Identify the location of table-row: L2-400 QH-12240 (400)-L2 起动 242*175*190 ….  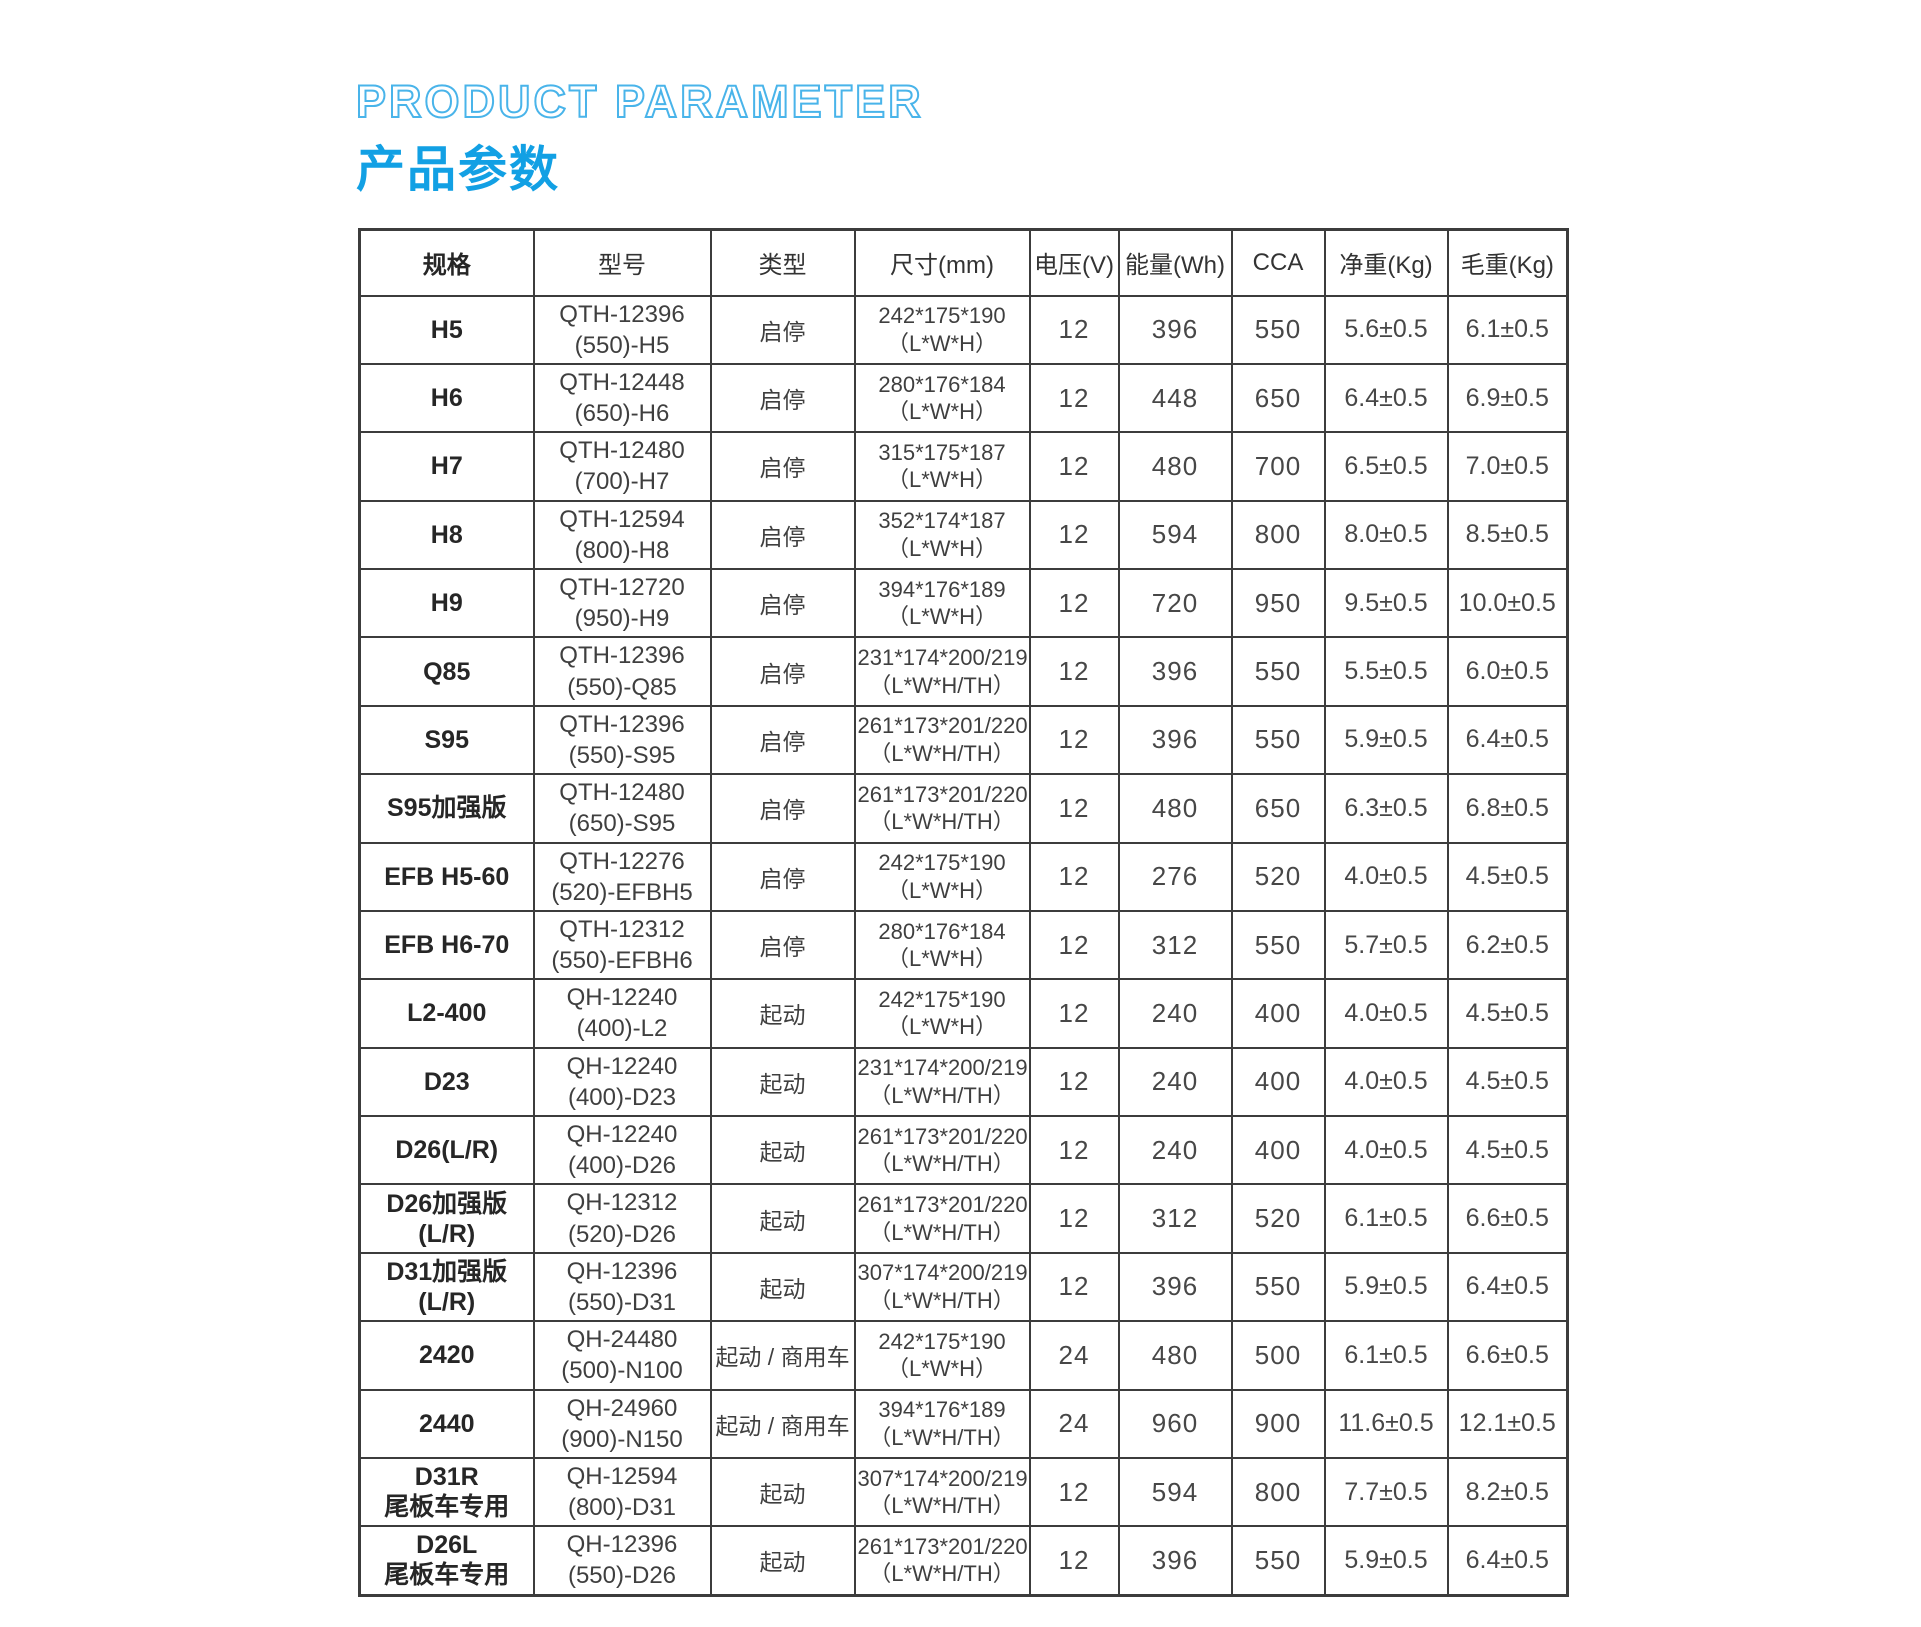
(963, 1013).